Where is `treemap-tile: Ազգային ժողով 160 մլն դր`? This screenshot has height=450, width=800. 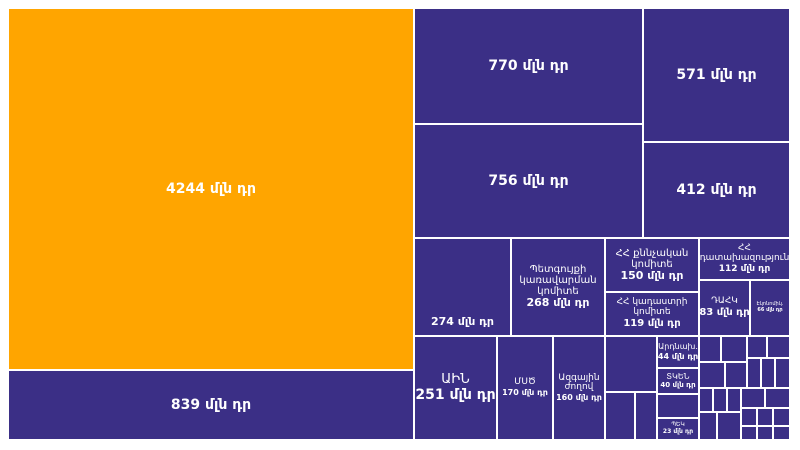 treemap-tile: Ազգային ժողով 160 մլն դր is located at coordinates (579, 388).